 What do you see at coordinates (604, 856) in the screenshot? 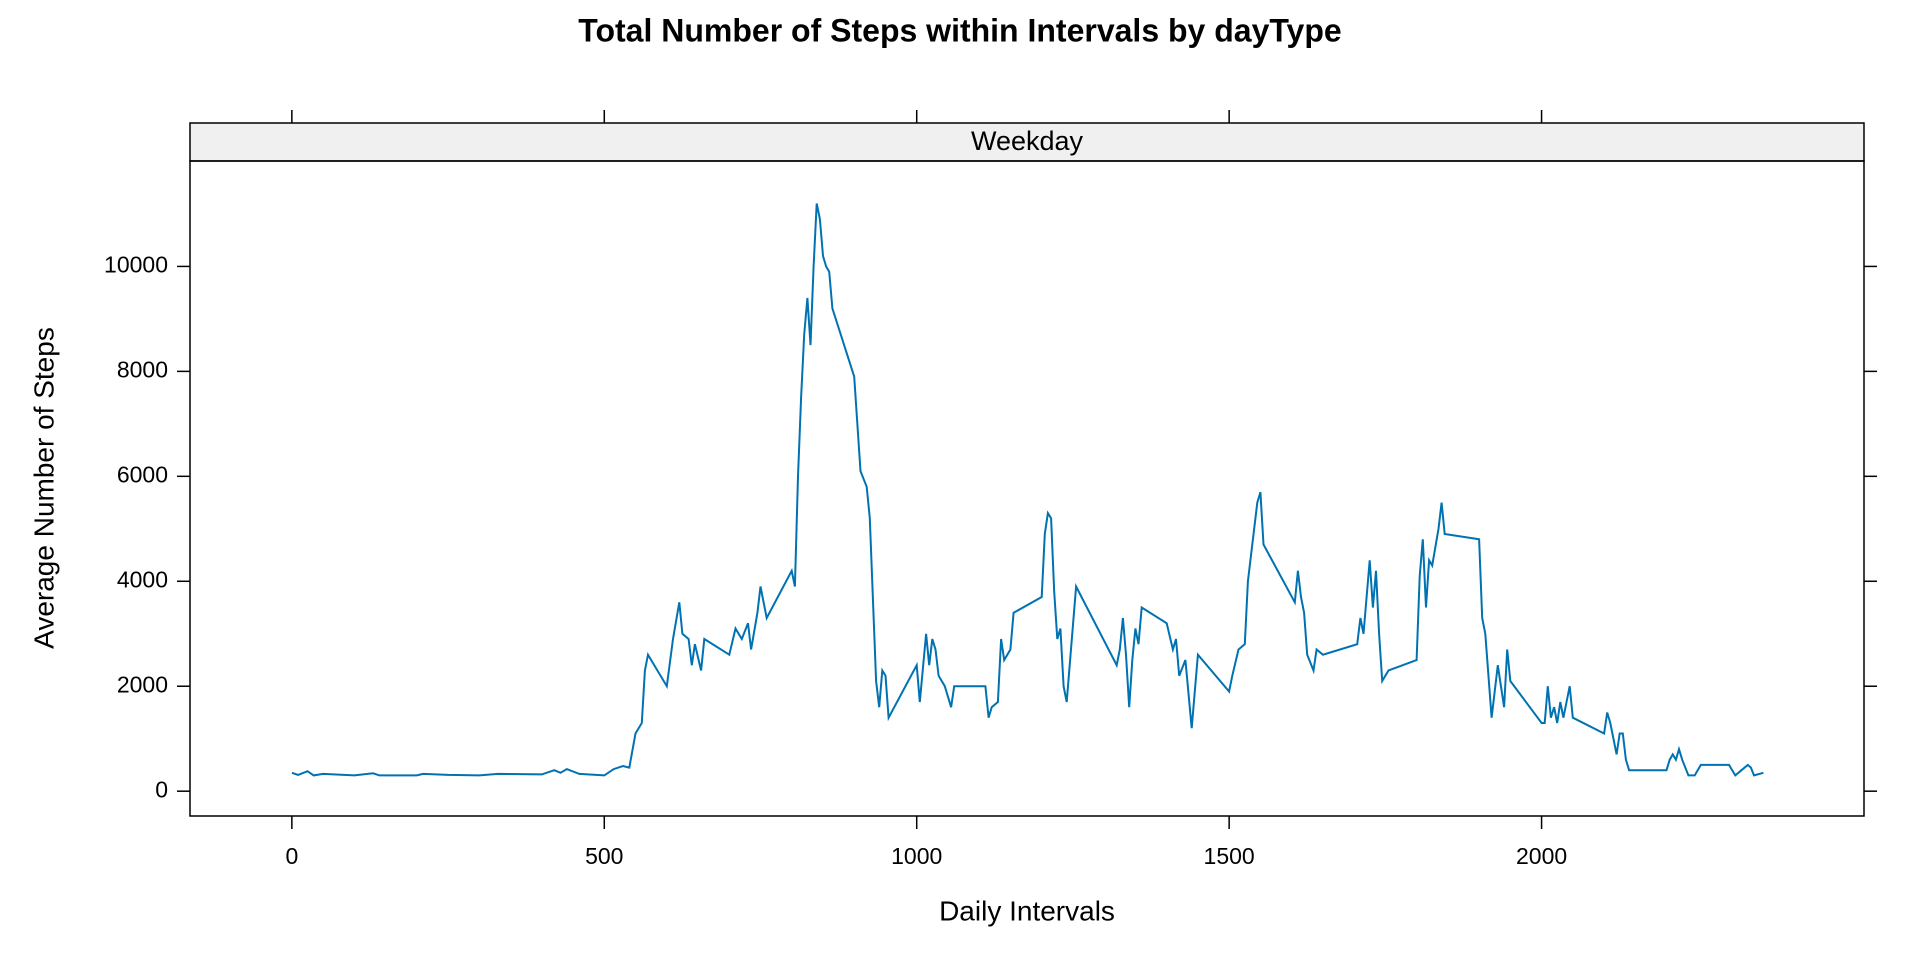
I see `x-tick-label: 500` at bounding box center [604, 856].